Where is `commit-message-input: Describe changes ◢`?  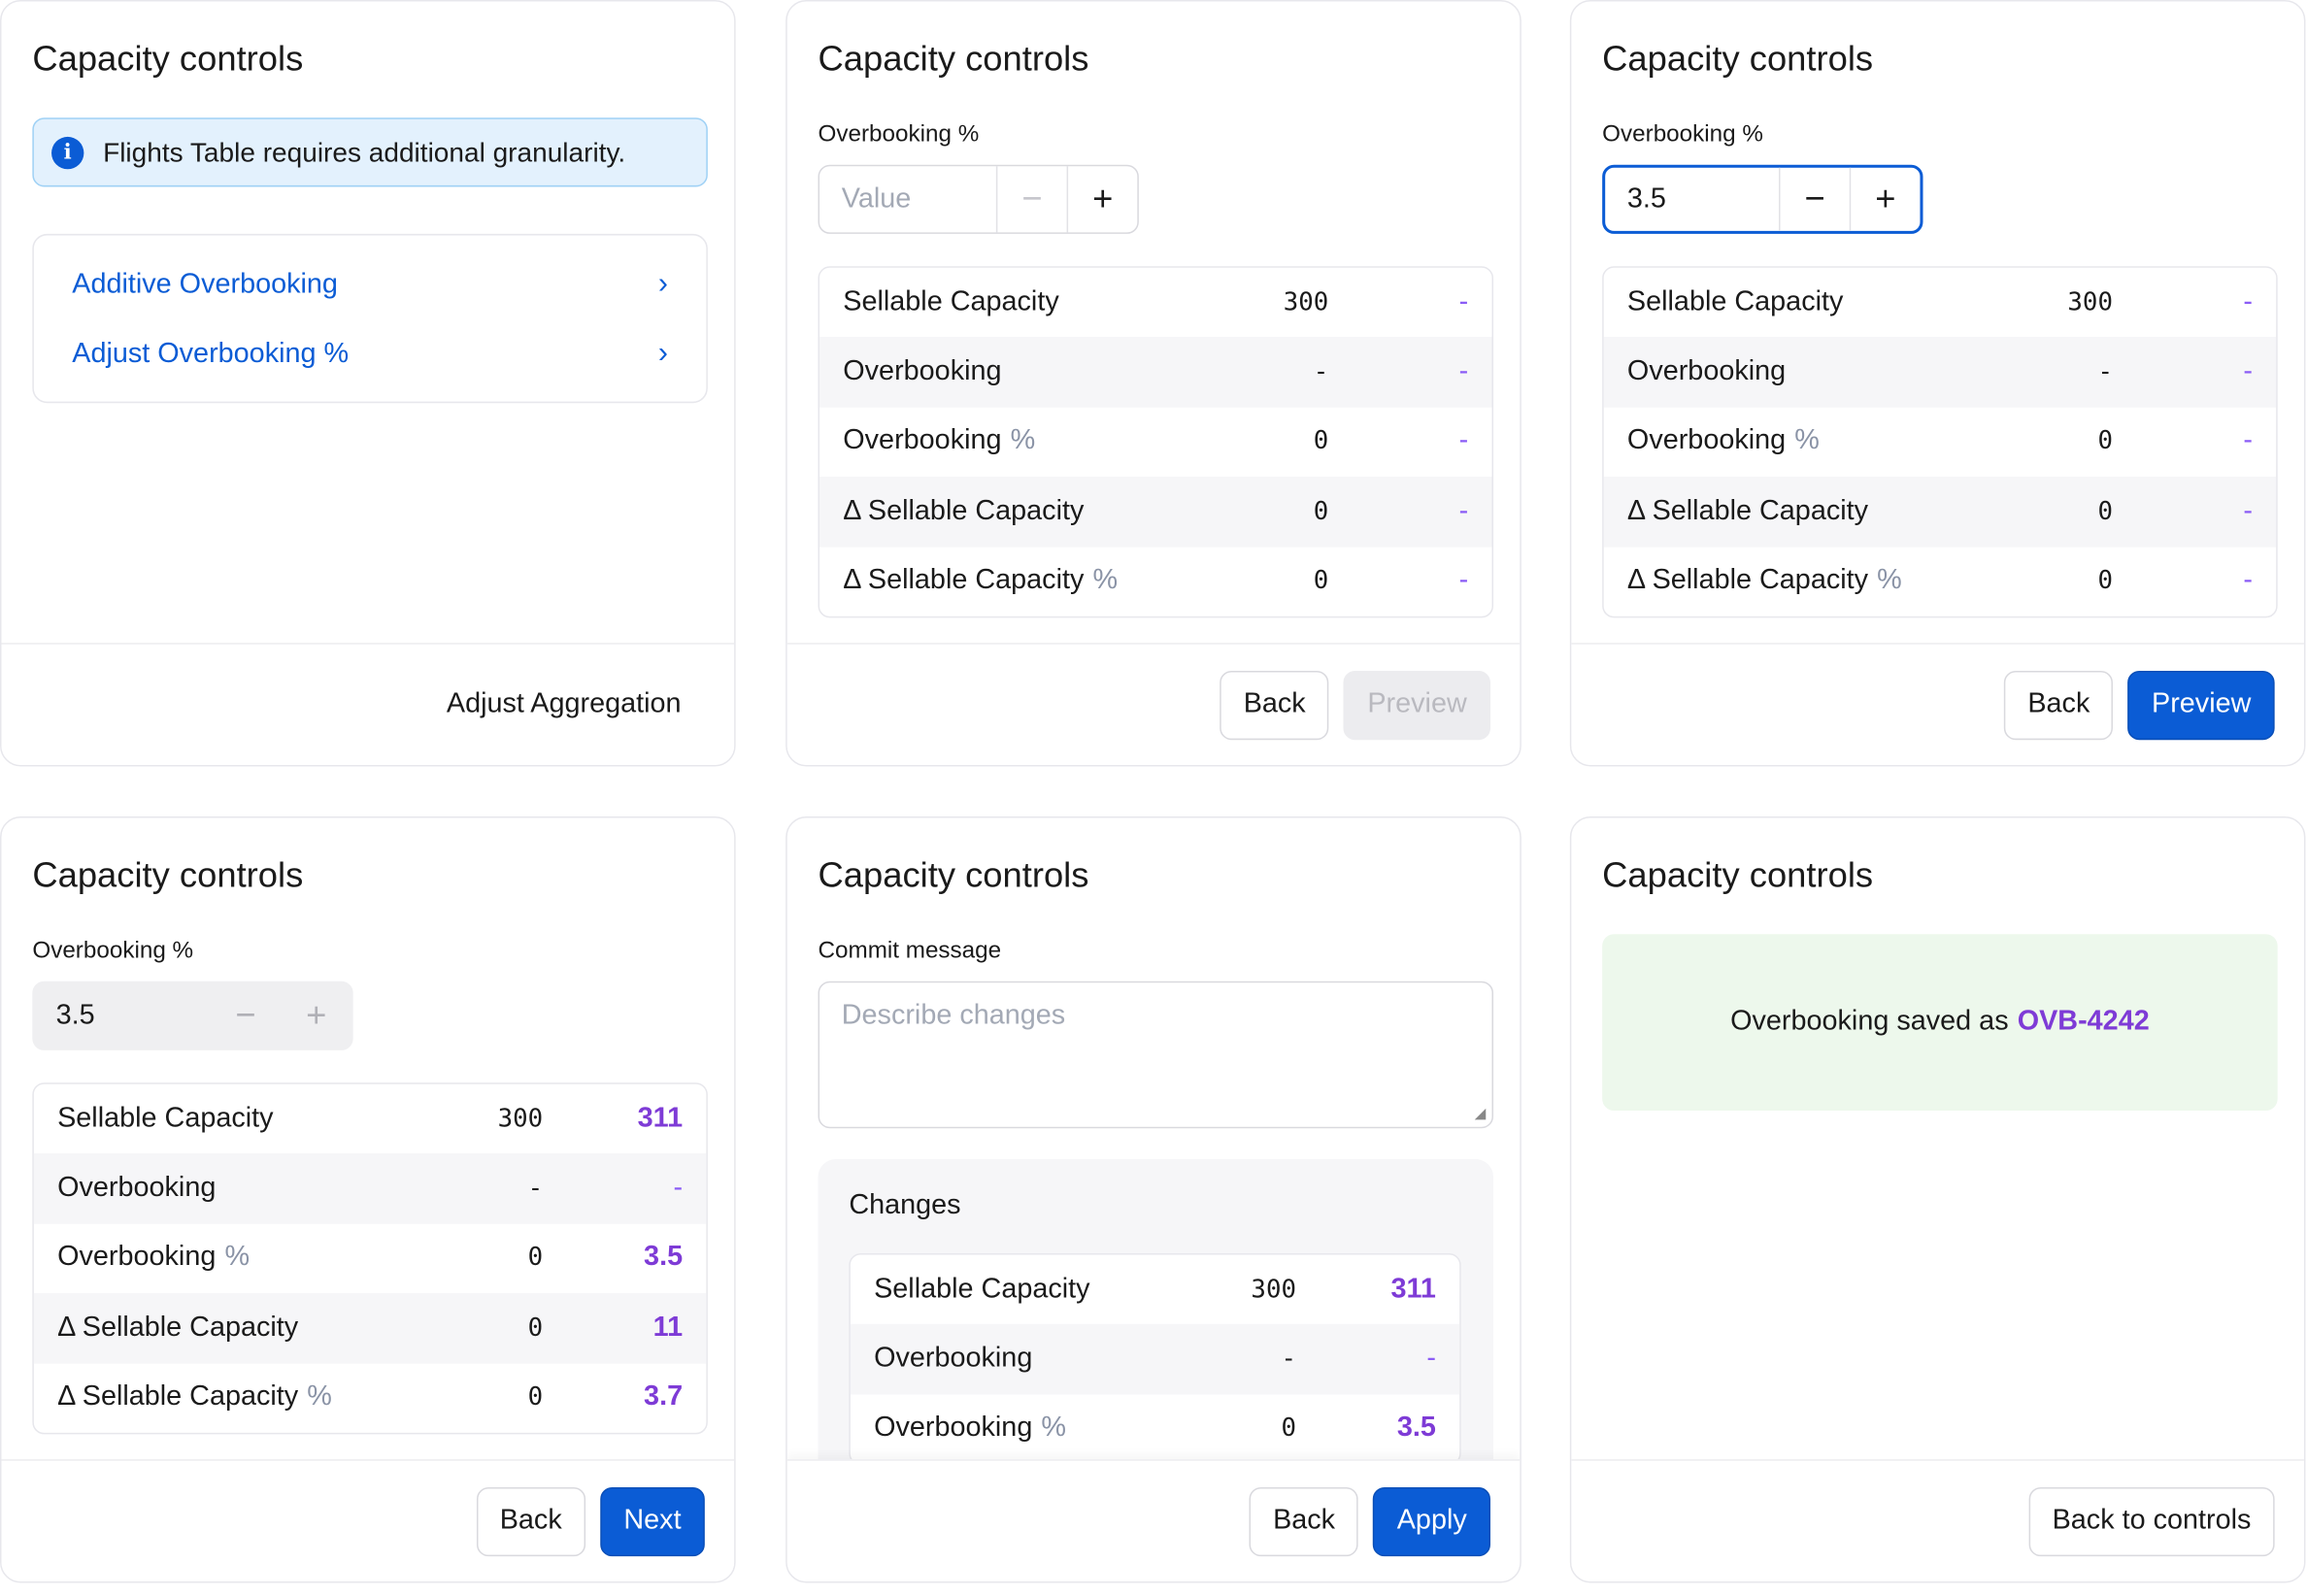
commit-message-input: Describe changes ◢ is located at coordinates (1156, 1055).